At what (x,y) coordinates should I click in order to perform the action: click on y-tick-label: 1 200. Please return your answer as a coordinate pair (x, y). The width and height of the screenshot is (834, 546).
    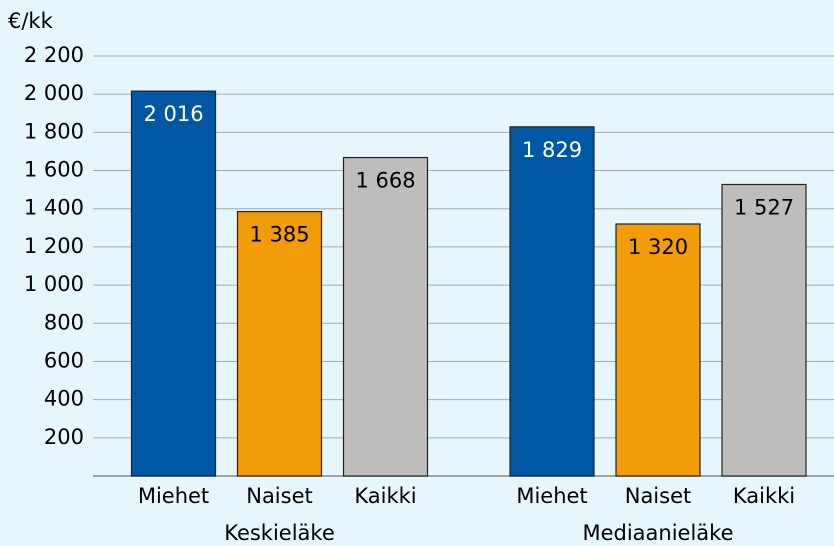
    Looking at the image, I should click on (54, 246).